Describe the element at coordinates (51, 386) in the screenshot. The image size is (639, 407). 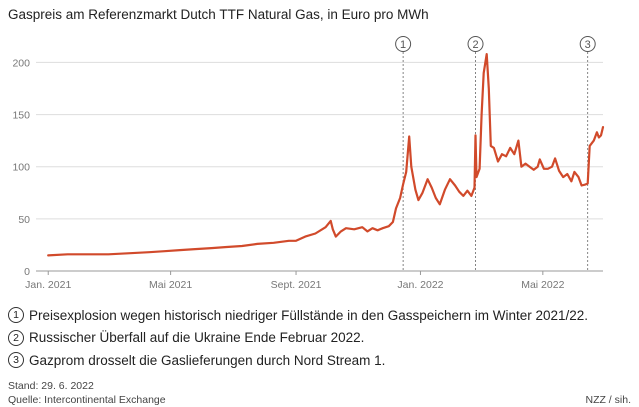
I see `data-date: Stand: 29. 6. 2022` at that location.